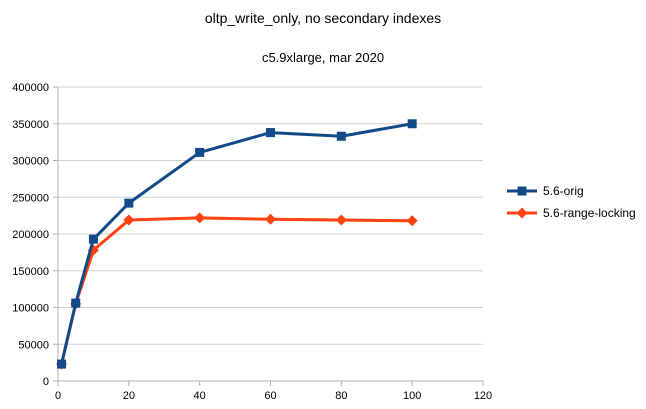  Describe the element at coordinates (323, 57) in the screenshot. I see `chart-subtitle: c5.9xlarge, mar 2020` at that location.